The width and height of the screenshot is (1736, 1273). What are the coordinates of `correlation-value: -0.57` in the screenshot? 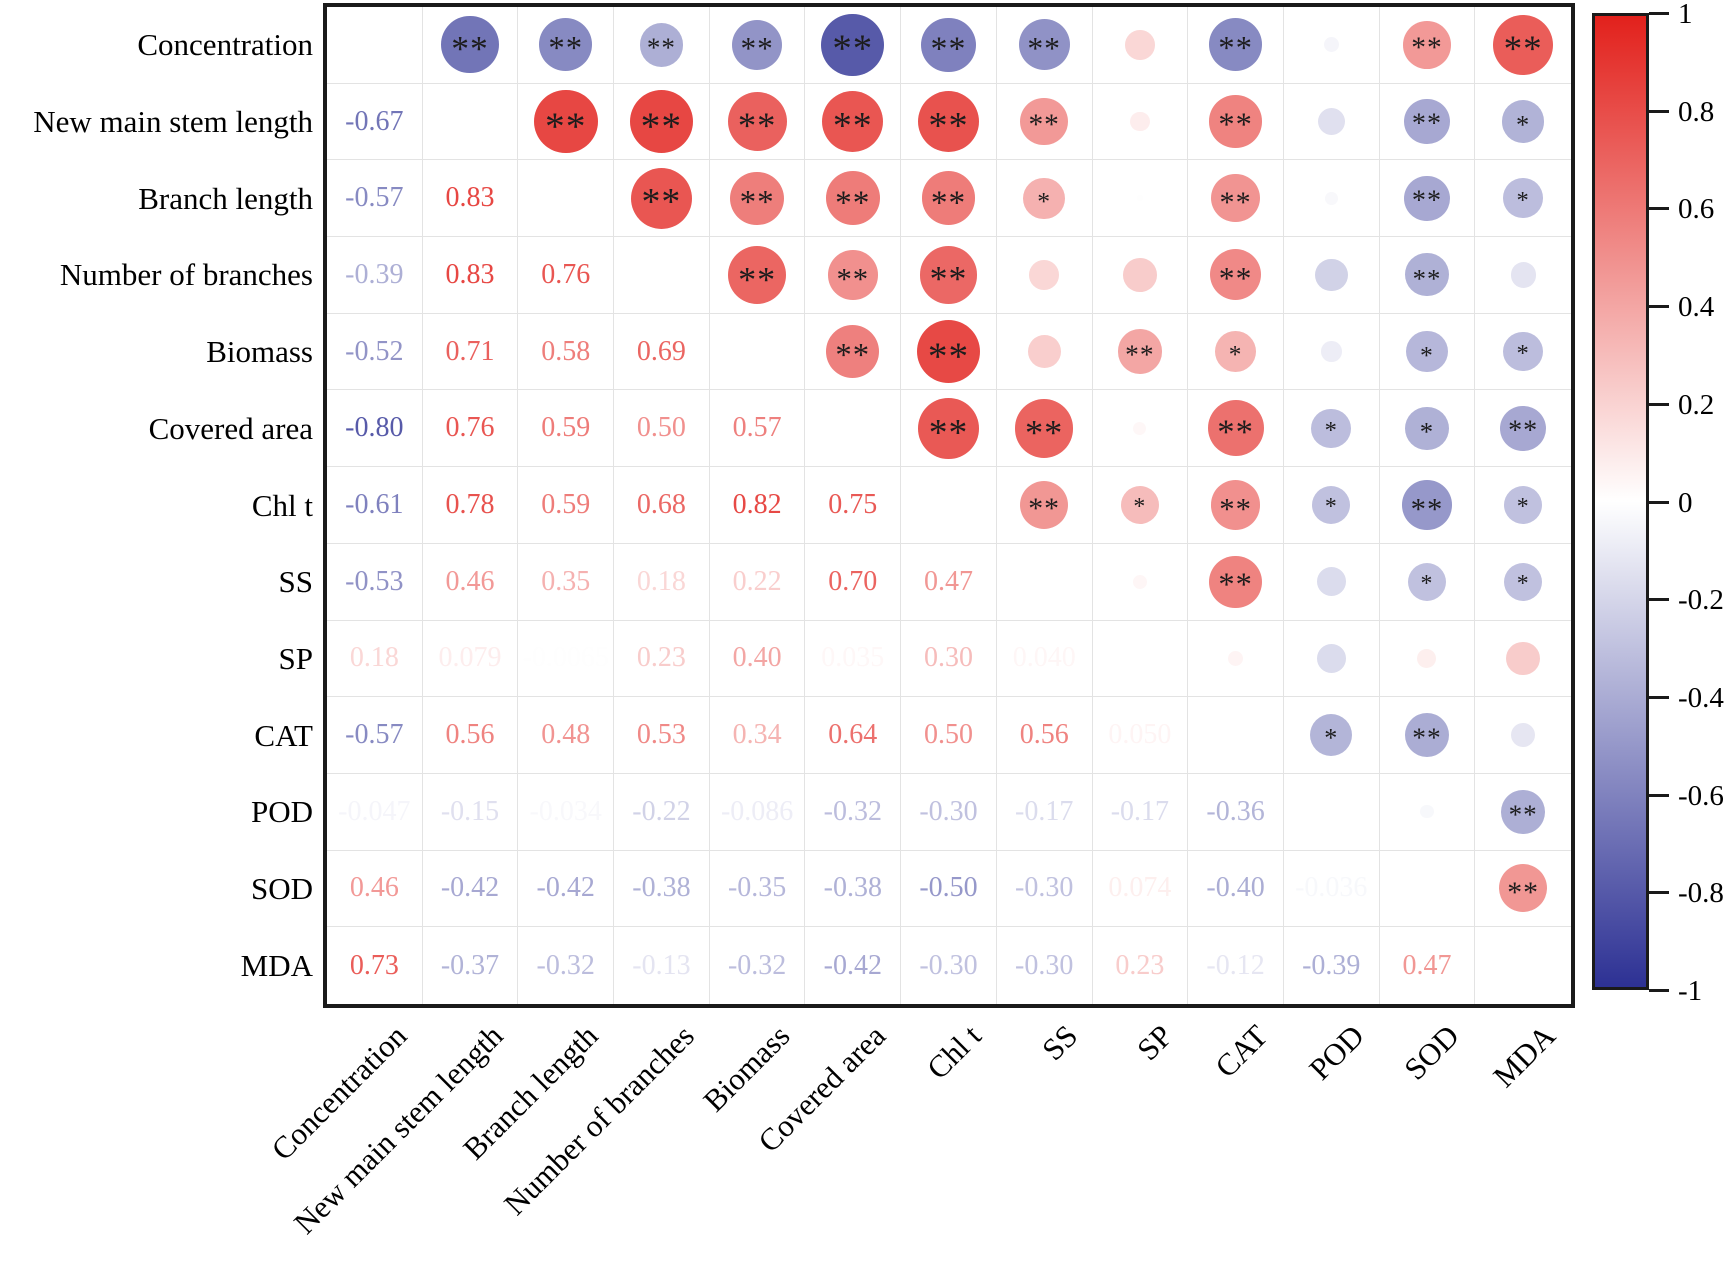 It's located at (374, 198).